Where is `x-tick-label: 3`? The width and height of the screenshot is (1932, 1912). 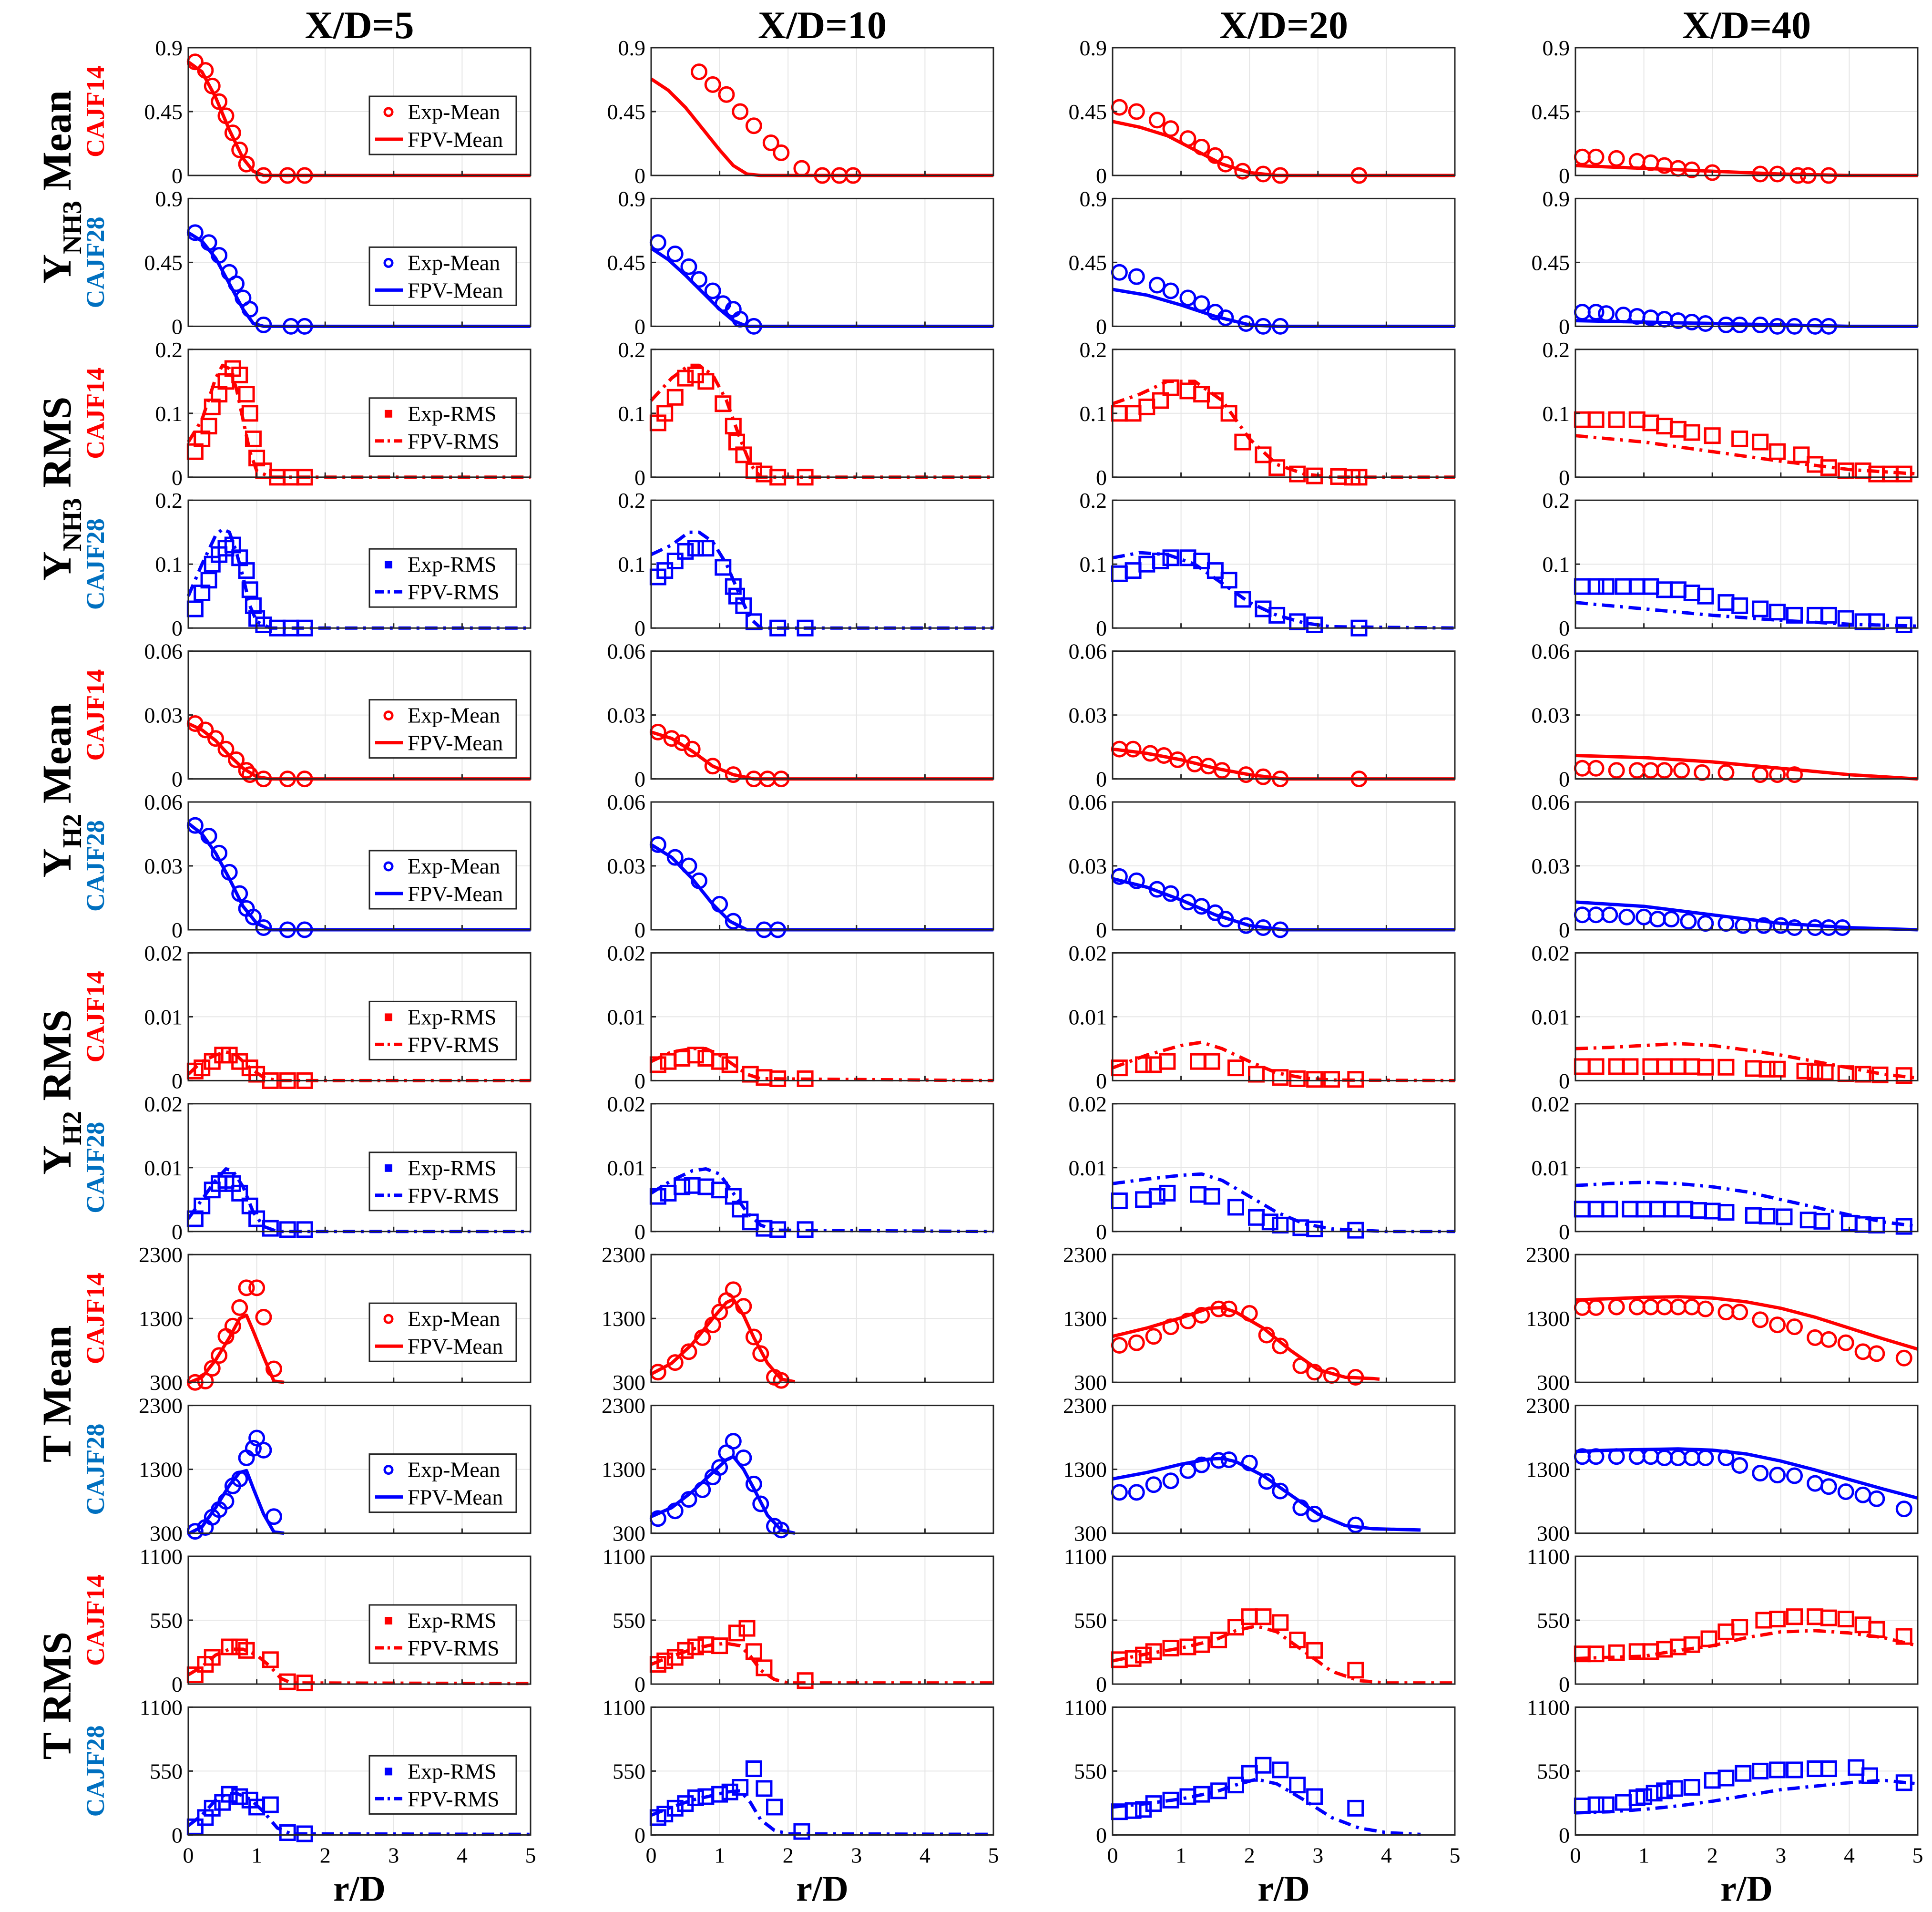
x-tick-label: 3 is located at coordinates (856, 1855).